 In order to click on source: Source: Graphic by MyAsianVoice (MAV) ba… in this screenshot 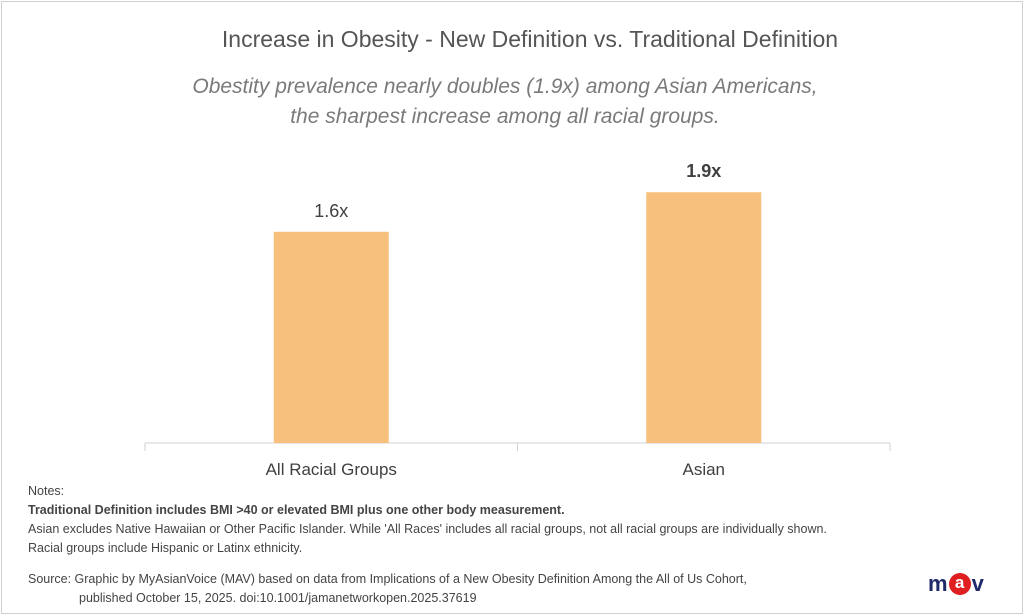, I will do `click(387, 589)`.